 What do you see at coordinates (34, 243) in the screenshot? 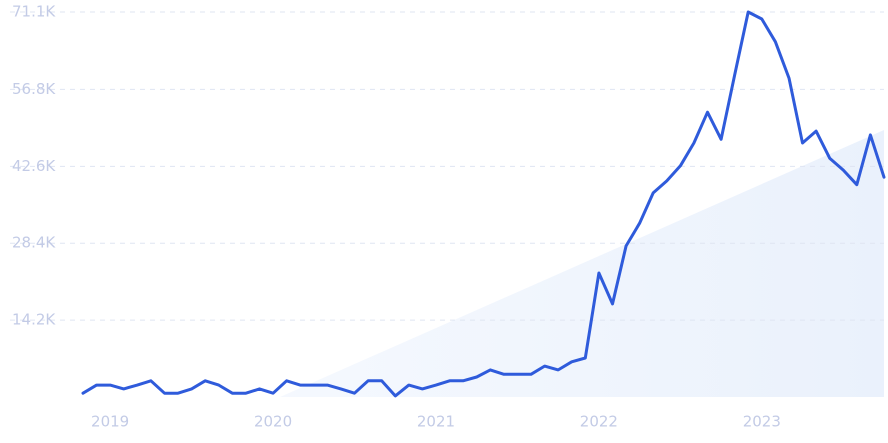
I see `y-tick-label: 28.4K` at bounding box center [34, 243].